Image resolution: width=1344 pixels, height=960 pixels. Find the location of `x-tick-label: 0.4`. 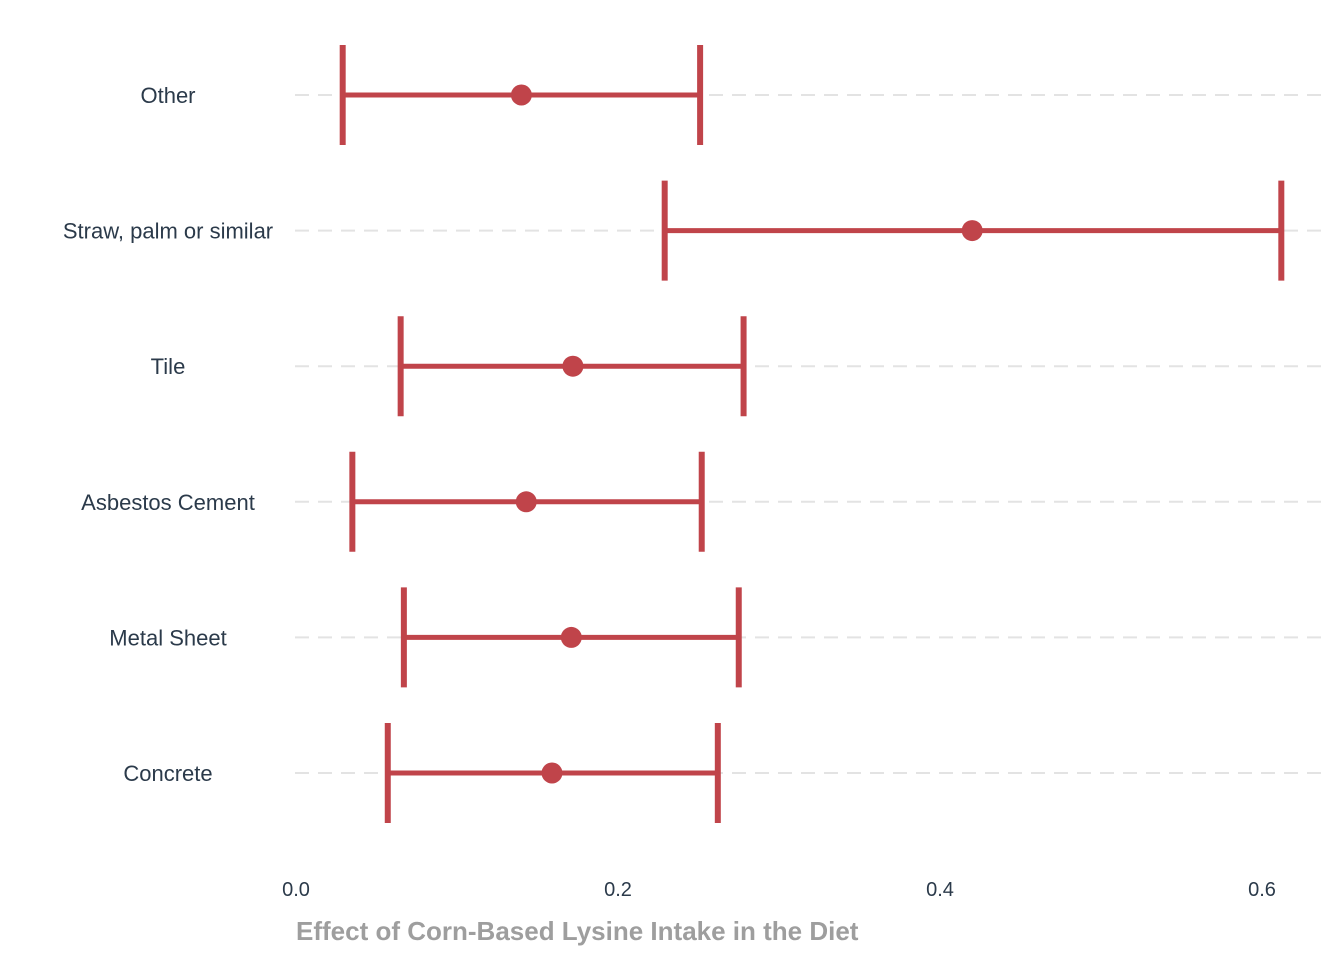

x-tick-label: 0.4 is located at coordinates (940, 890).